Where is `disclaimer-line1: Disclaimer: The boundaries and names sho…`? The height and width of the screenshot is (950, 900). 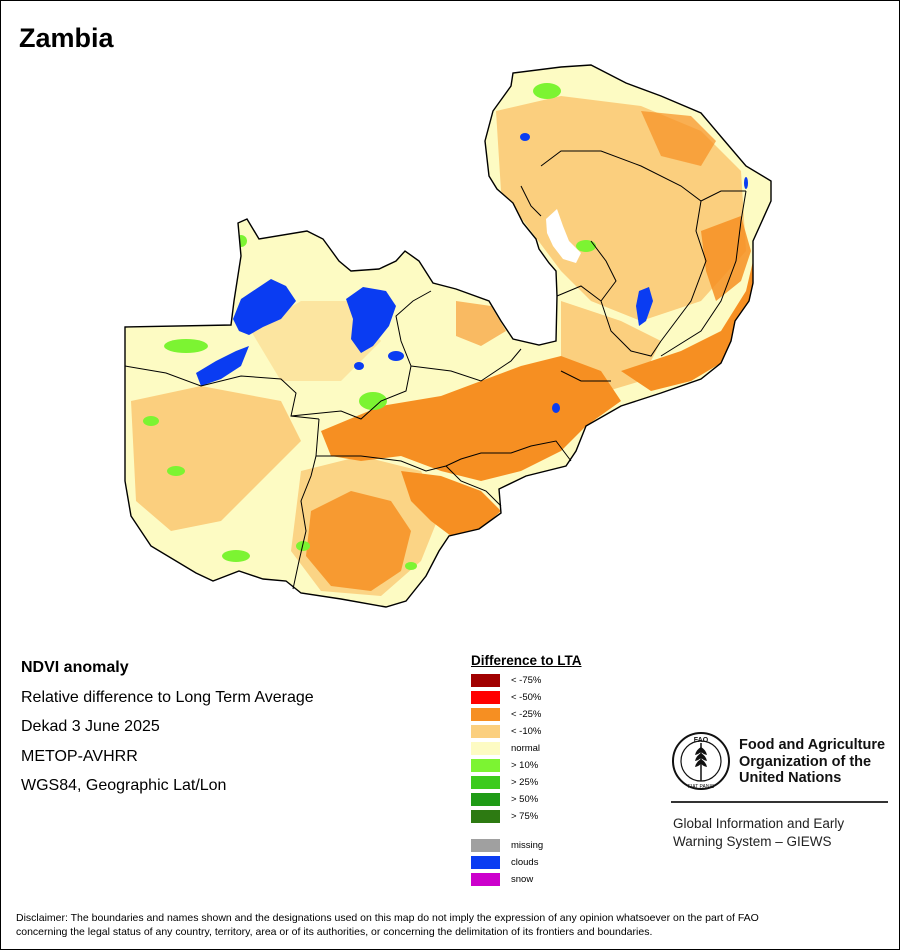 disclaimer-line1: Disclaimer: The boundaries and names sho… is located at coordinates (387, 918).